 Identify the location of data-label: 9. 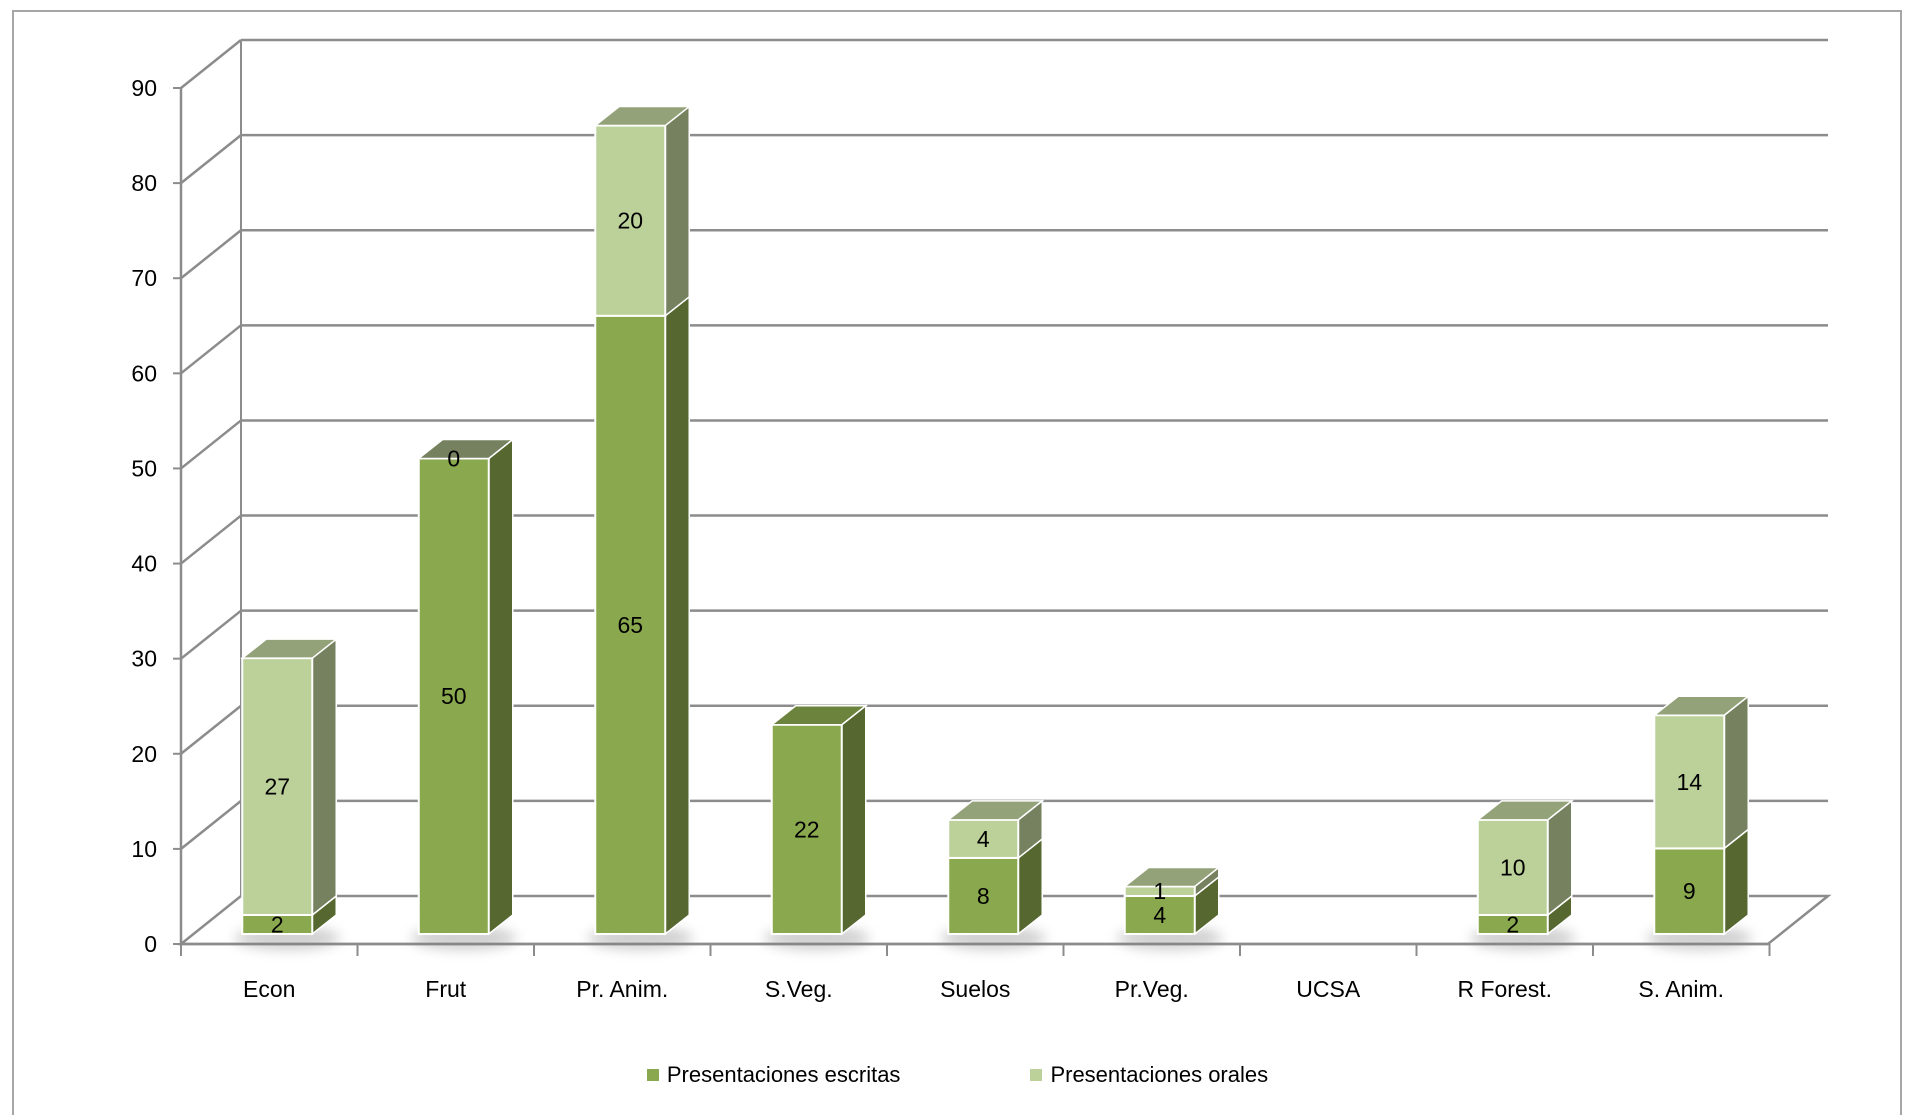
(1689, 891).